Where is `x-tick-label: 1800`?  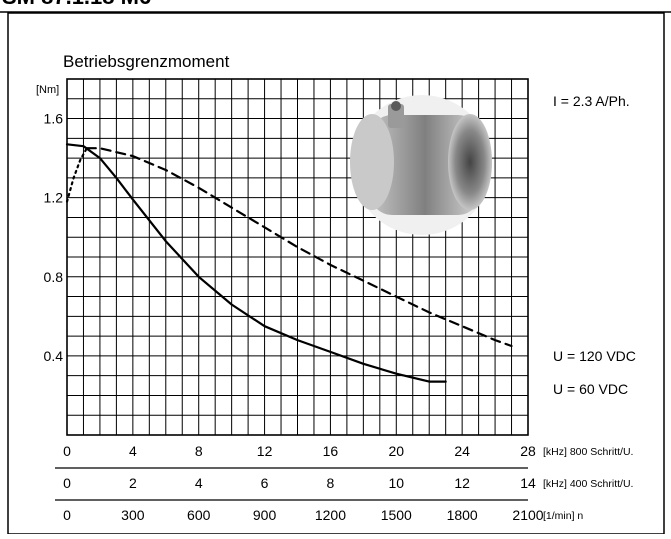
x-tick-label: 1800 is located at coordinates (462, 515).